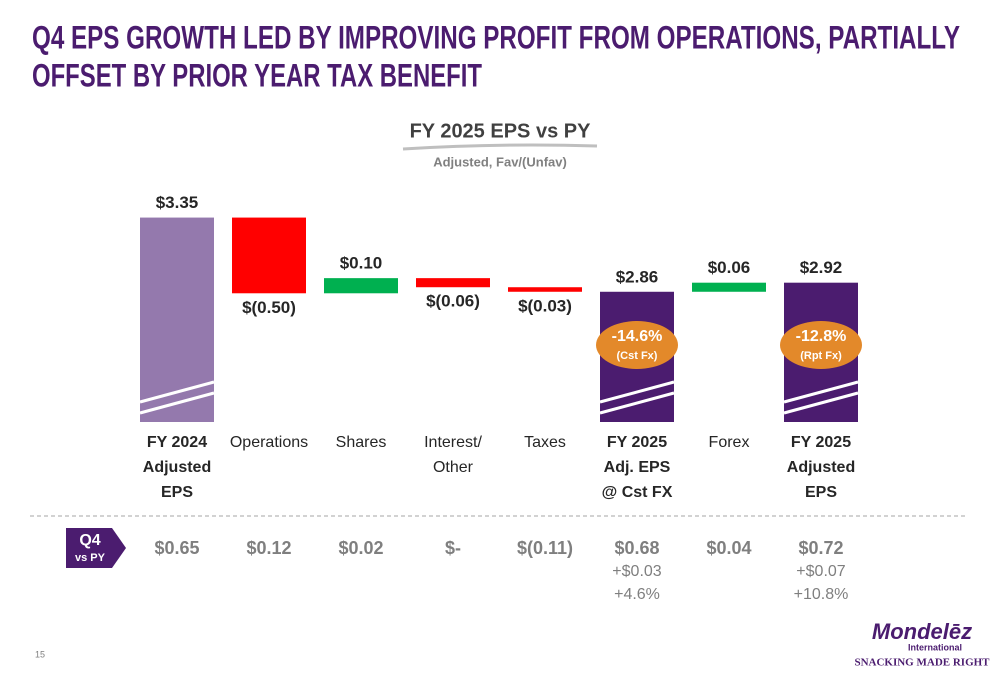 The height and width of the screenshot is (685, 1000). What do you see at coordinates (500, 161) in the screenshot?
I see `chart-subtitle: Adjusted, Fav/(Unfav)` at bounding box center [500, 161].